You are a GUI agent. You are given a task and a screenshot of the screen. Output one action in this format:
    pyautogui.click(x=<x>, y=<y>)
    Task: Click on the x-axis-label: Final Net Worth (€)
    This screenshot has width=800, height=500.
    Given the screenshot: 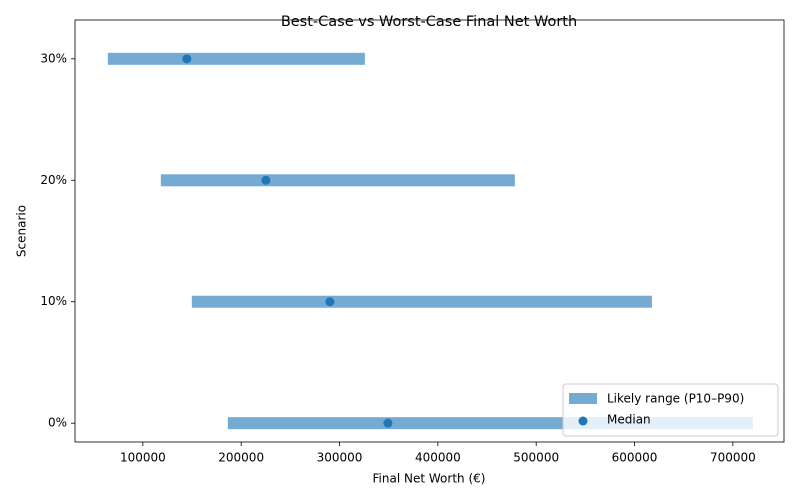 What is the action you would take?
    pyautogui.click(x=429, y=479)
    